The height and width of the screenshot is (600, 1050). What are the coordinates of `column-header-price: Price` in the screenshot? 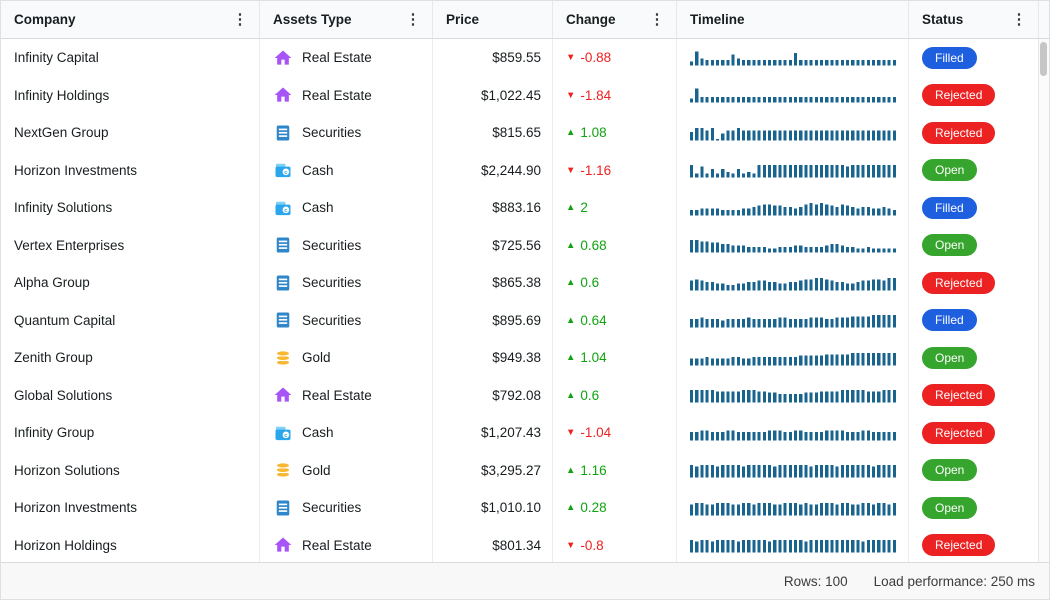 It's located at (493, 19).